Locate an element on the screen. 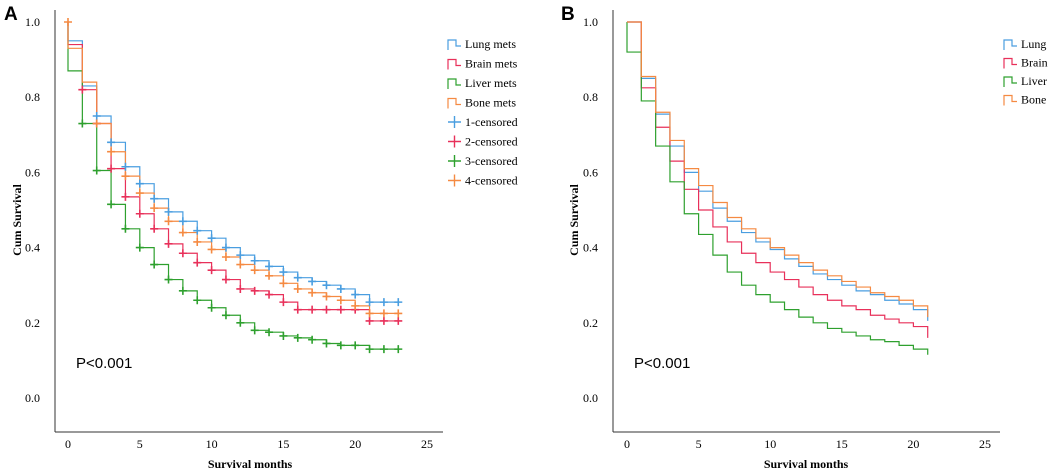  x-tick-label: 20 is located at coordinates (355, 444).